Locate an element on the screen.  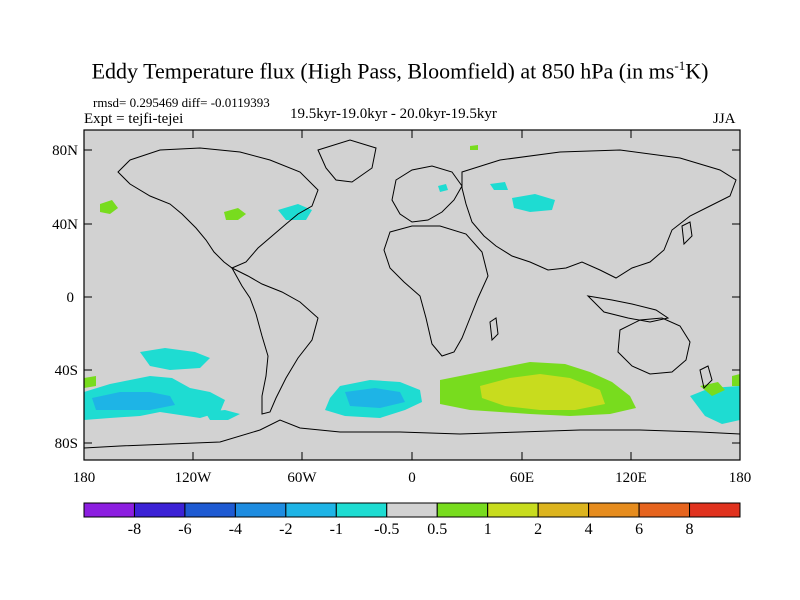
lon-label: 120W is located at coordinates (194, 478).